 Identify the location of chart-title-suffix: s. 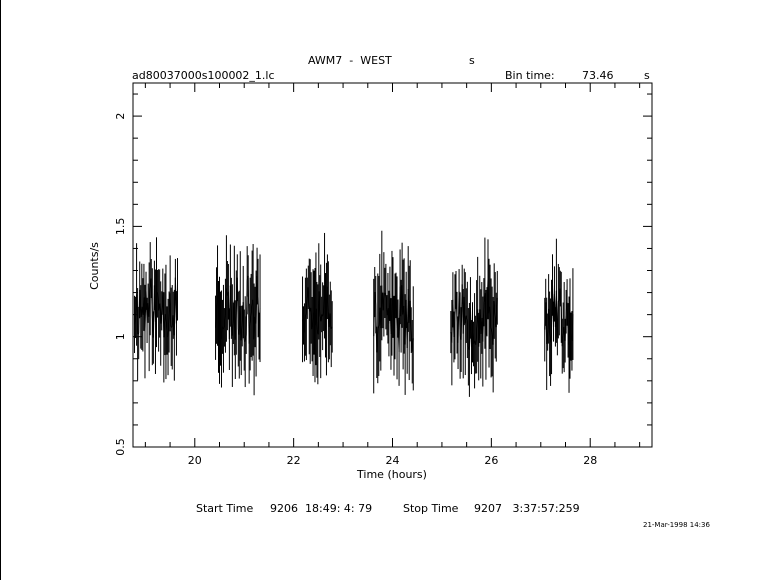
(472, 60).